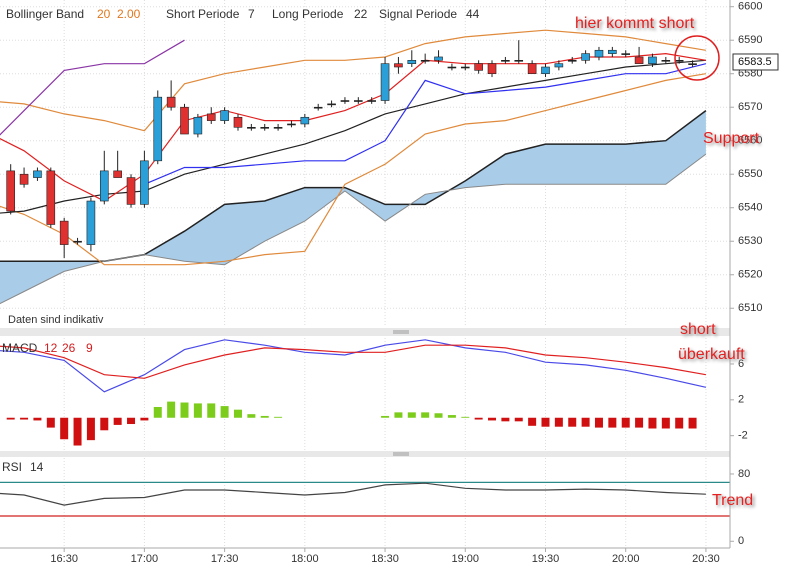 This screenshot has height=567, width=800. Describe the element at coordinates (51, 348) in the screenshot. I see `panel-param: 12` at that location.